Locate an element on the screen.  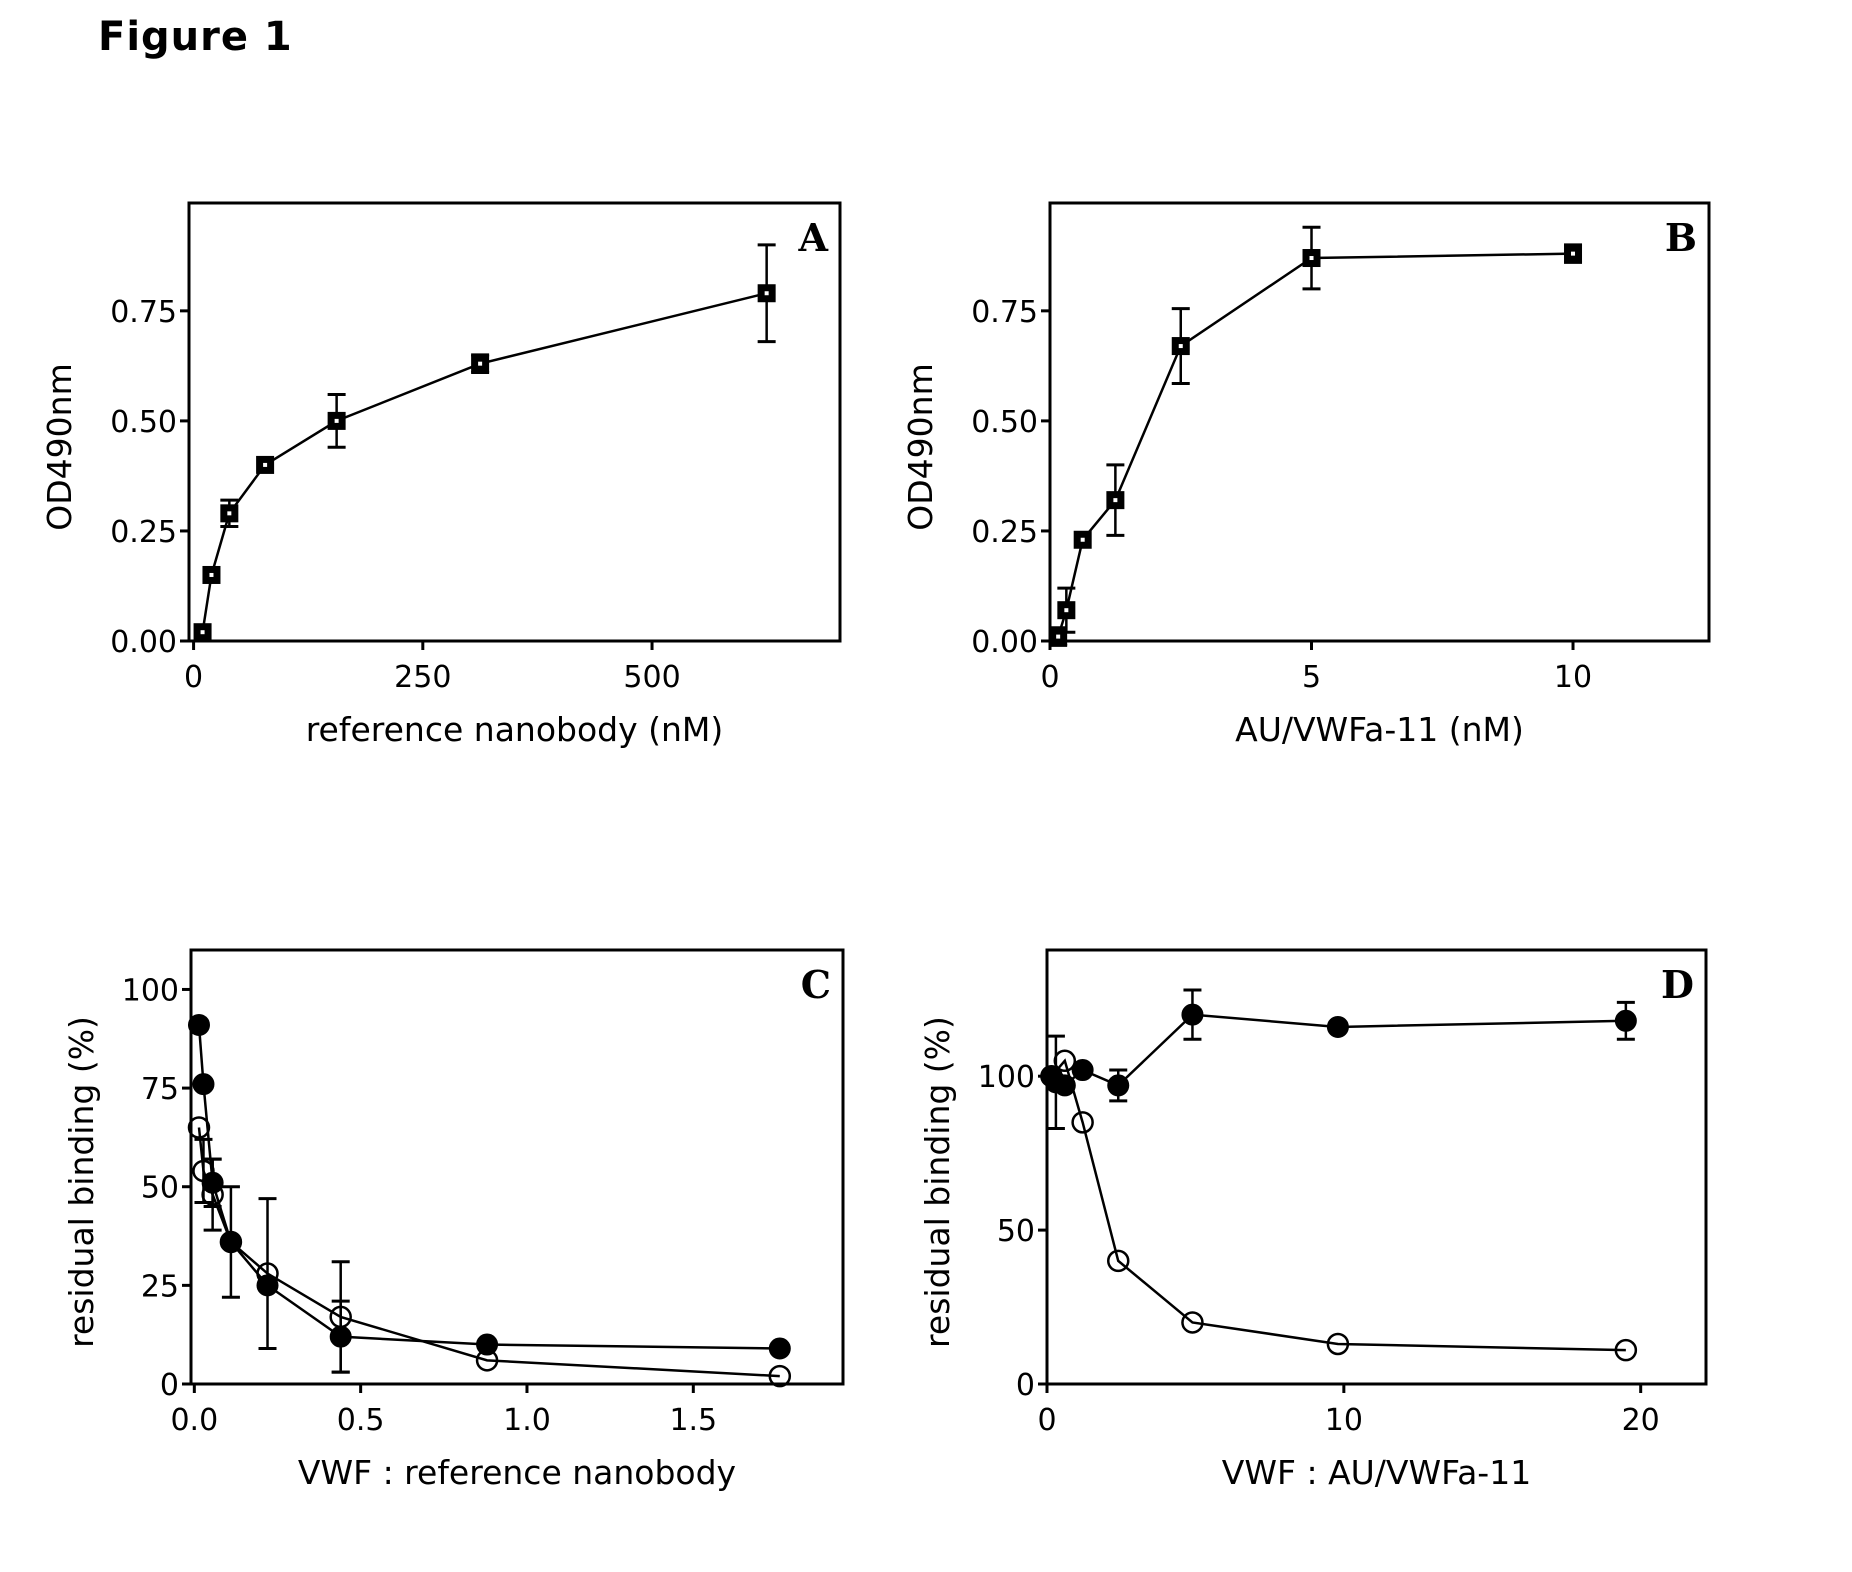
y-tick-label: 25 is located at coordinates (160, 1286).